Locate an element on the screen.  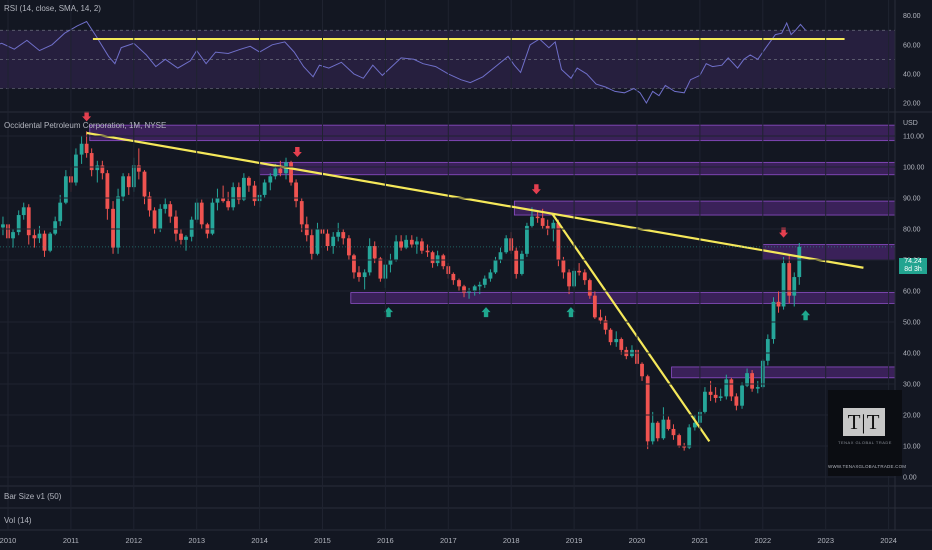
rsi-pane is located at coordinates (447, 62).